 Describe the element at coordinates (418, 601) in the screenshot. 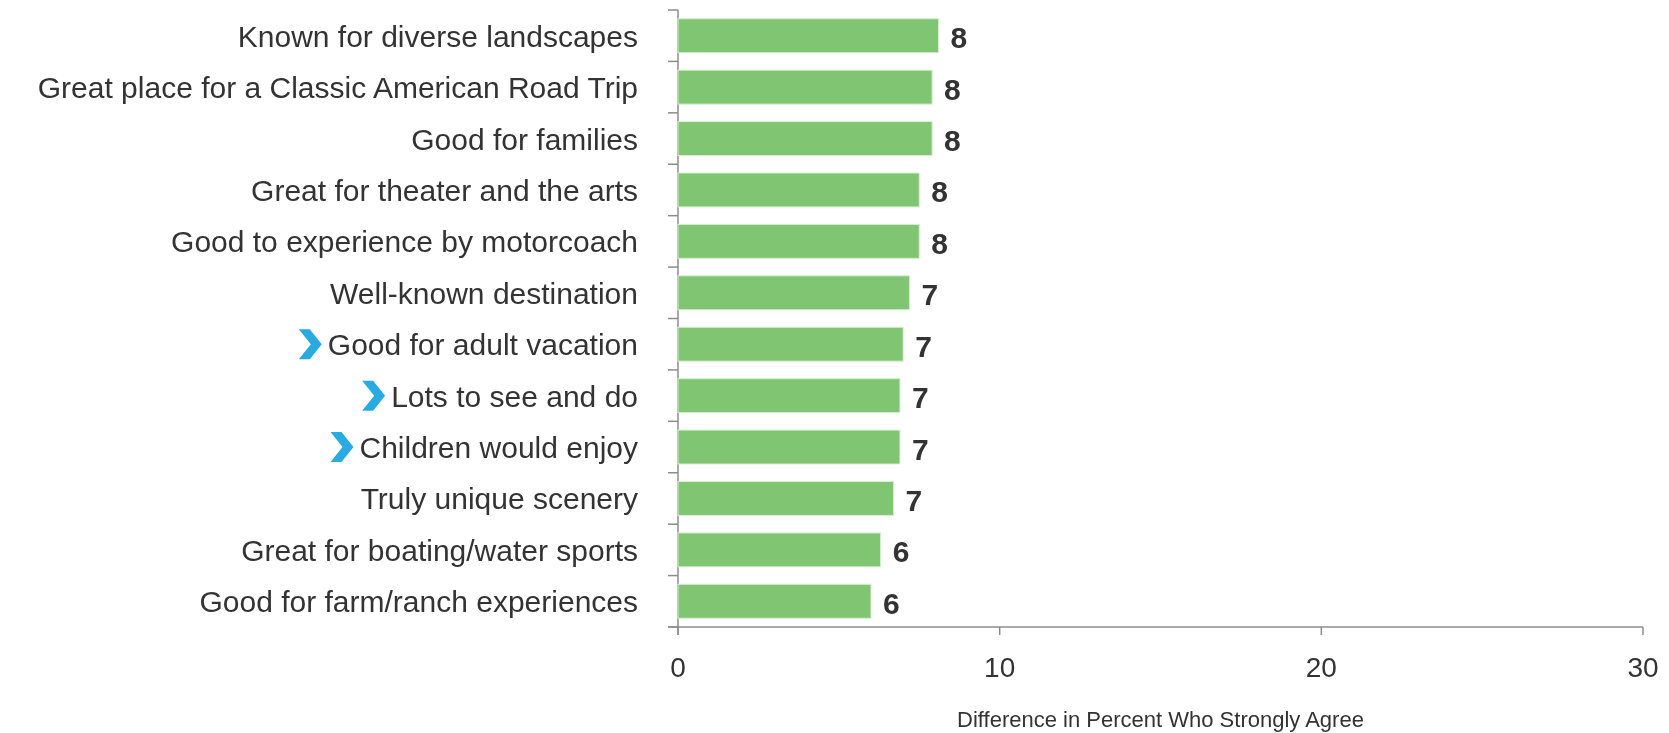

I see `y-tick-label: Good for farm/ranch experiences` at that location.